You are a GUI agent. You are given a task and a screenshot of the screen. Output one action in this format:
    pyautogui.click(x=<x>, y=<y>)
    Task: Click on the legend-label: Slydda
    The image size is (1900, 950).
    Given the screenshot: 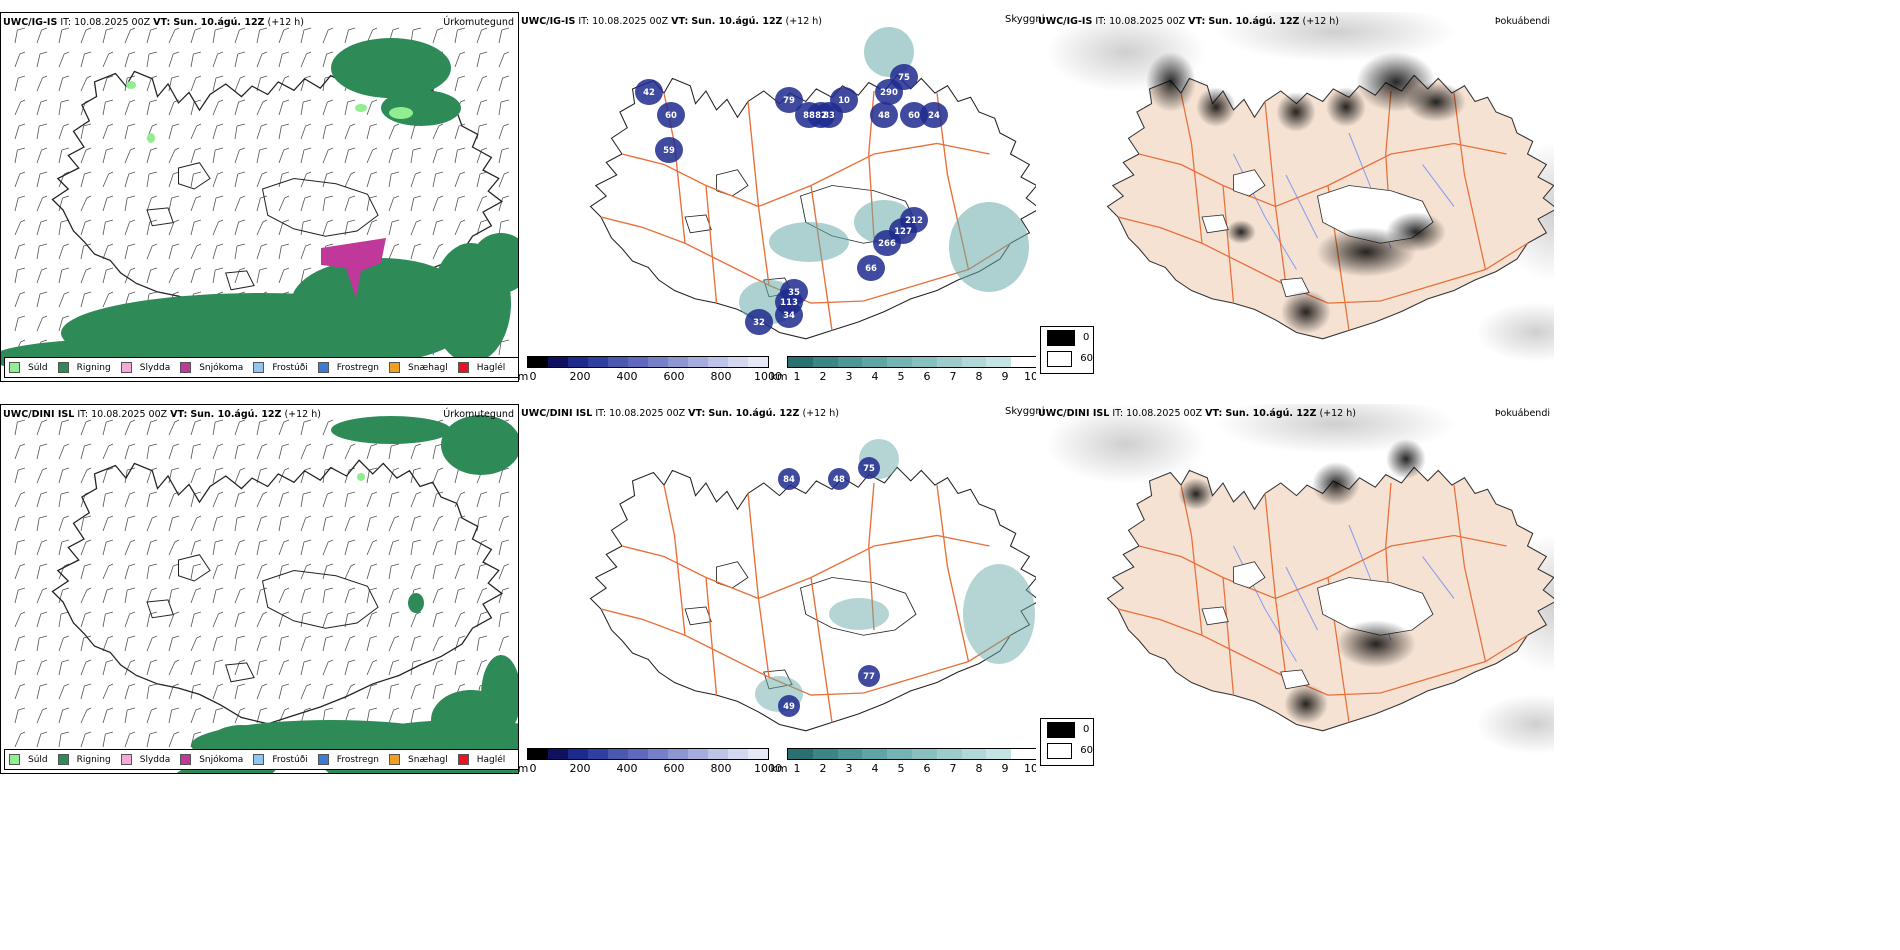 What is the action you would take?
    pyautogui.click(x=155, y=759)
    